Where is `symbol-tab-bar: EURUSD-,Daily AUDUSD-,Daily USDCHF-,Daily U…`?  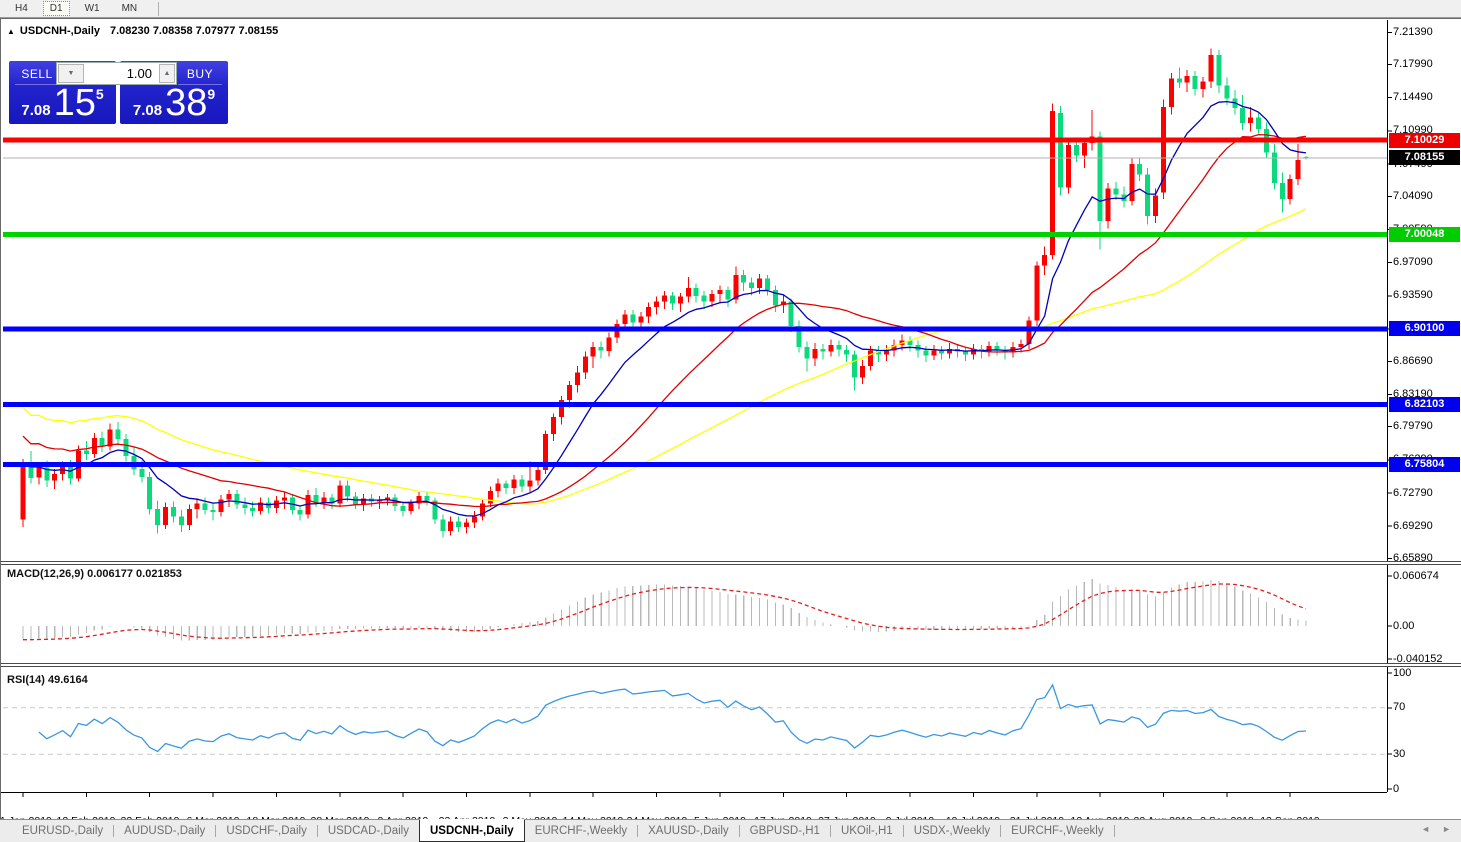 symbol-tab-bar: EURUSD-,Daily AUDUSD-,Daily USDCHF-,Daily U… is located at coordinates (730, 830).